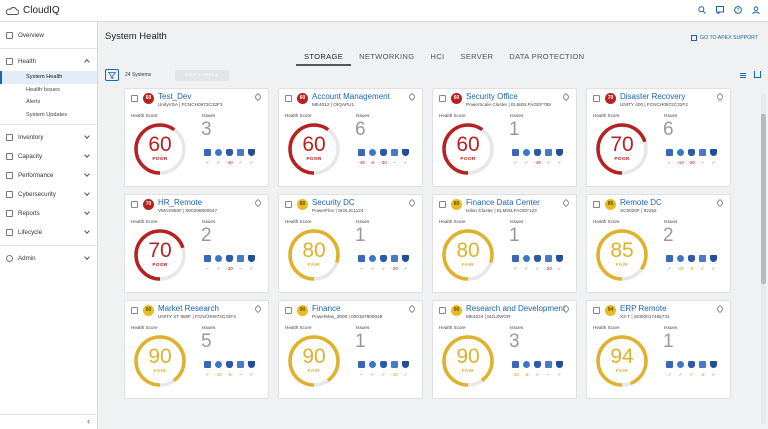  Describe the element at coordinates (48, 232) in the screenshot. I see `sidebar-item-lifecycle: Lifecycle` at that location.